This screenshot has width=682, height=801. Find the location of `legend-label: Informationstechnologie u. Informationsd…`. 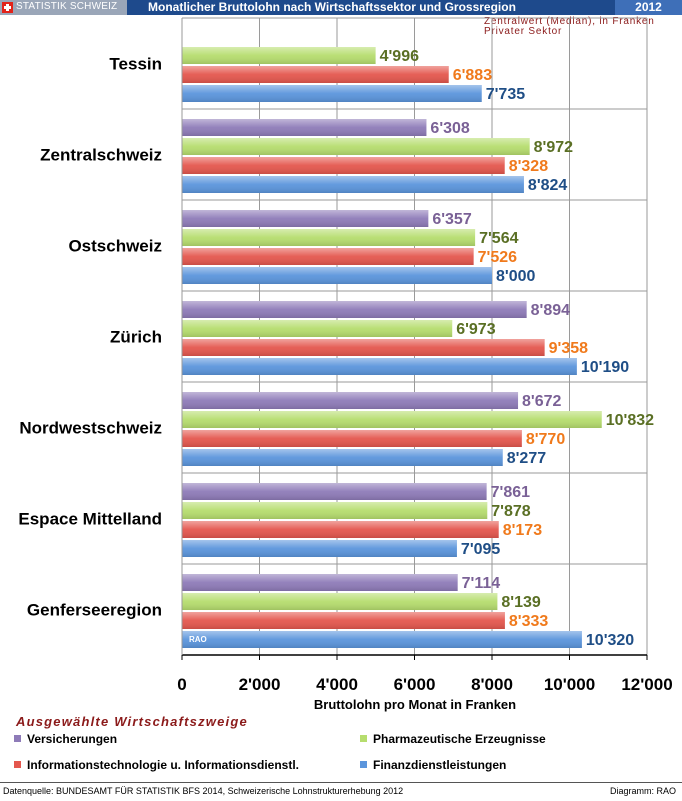

legend-label: Informationstechnologie u. Informationsd… is located at coordinates (163, 765).